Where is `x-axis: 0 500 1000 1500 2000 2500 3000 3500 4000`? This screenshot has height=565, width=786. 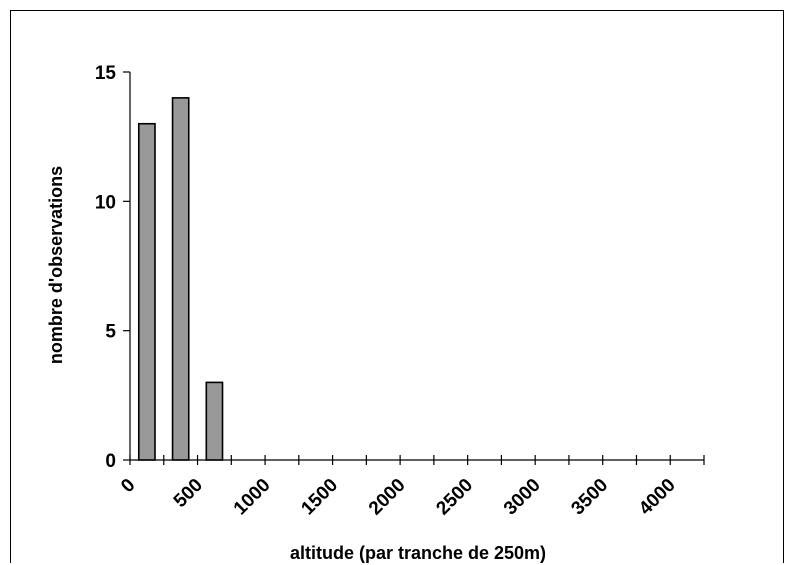 x-axis: 0 500 1000 1500 2000 2500 3000 3500 4000 is located at coordinates (411, 487).